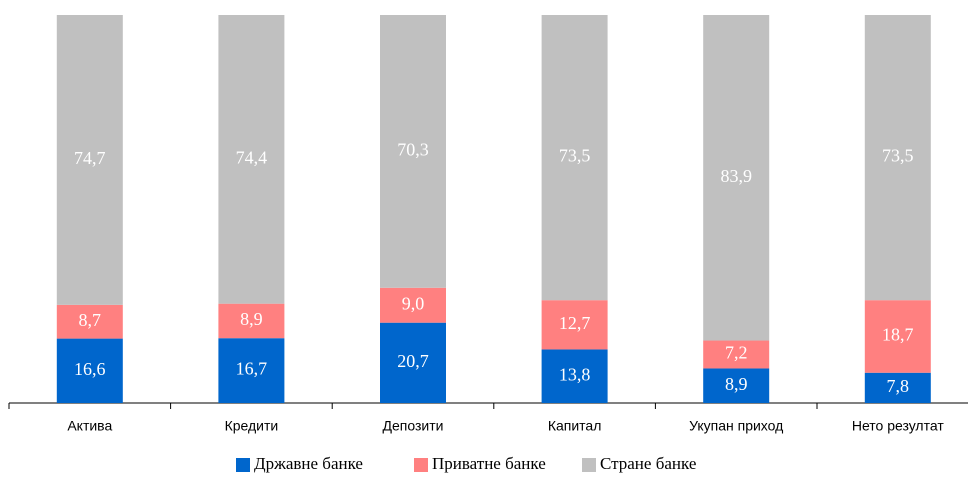 The width and height of the screenshot is (968, 477). I want to click on value-label: 9,0, so click(413, 303).